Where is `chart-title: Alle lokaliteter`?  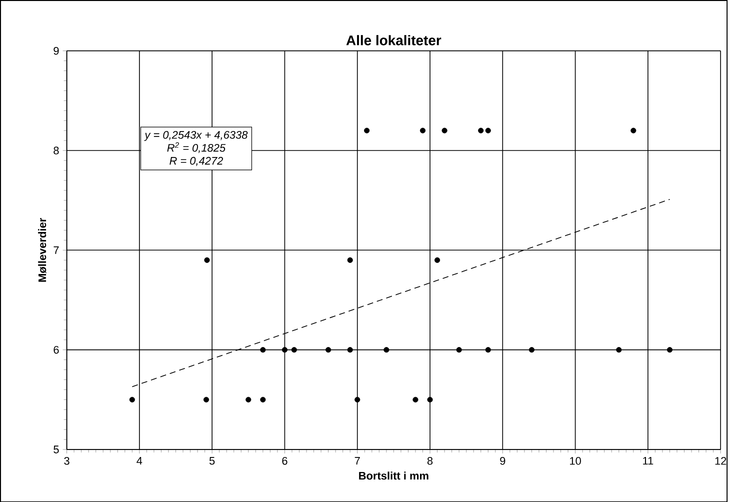 chart-title: Alle lokaliteter is located at coordinates (394, 40).